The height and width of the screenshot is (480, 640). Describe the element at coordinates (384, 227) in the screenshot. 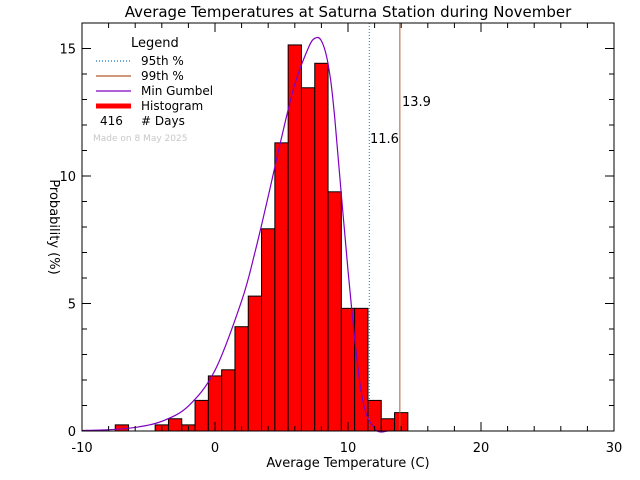

I see `percentile-lines` at that location.